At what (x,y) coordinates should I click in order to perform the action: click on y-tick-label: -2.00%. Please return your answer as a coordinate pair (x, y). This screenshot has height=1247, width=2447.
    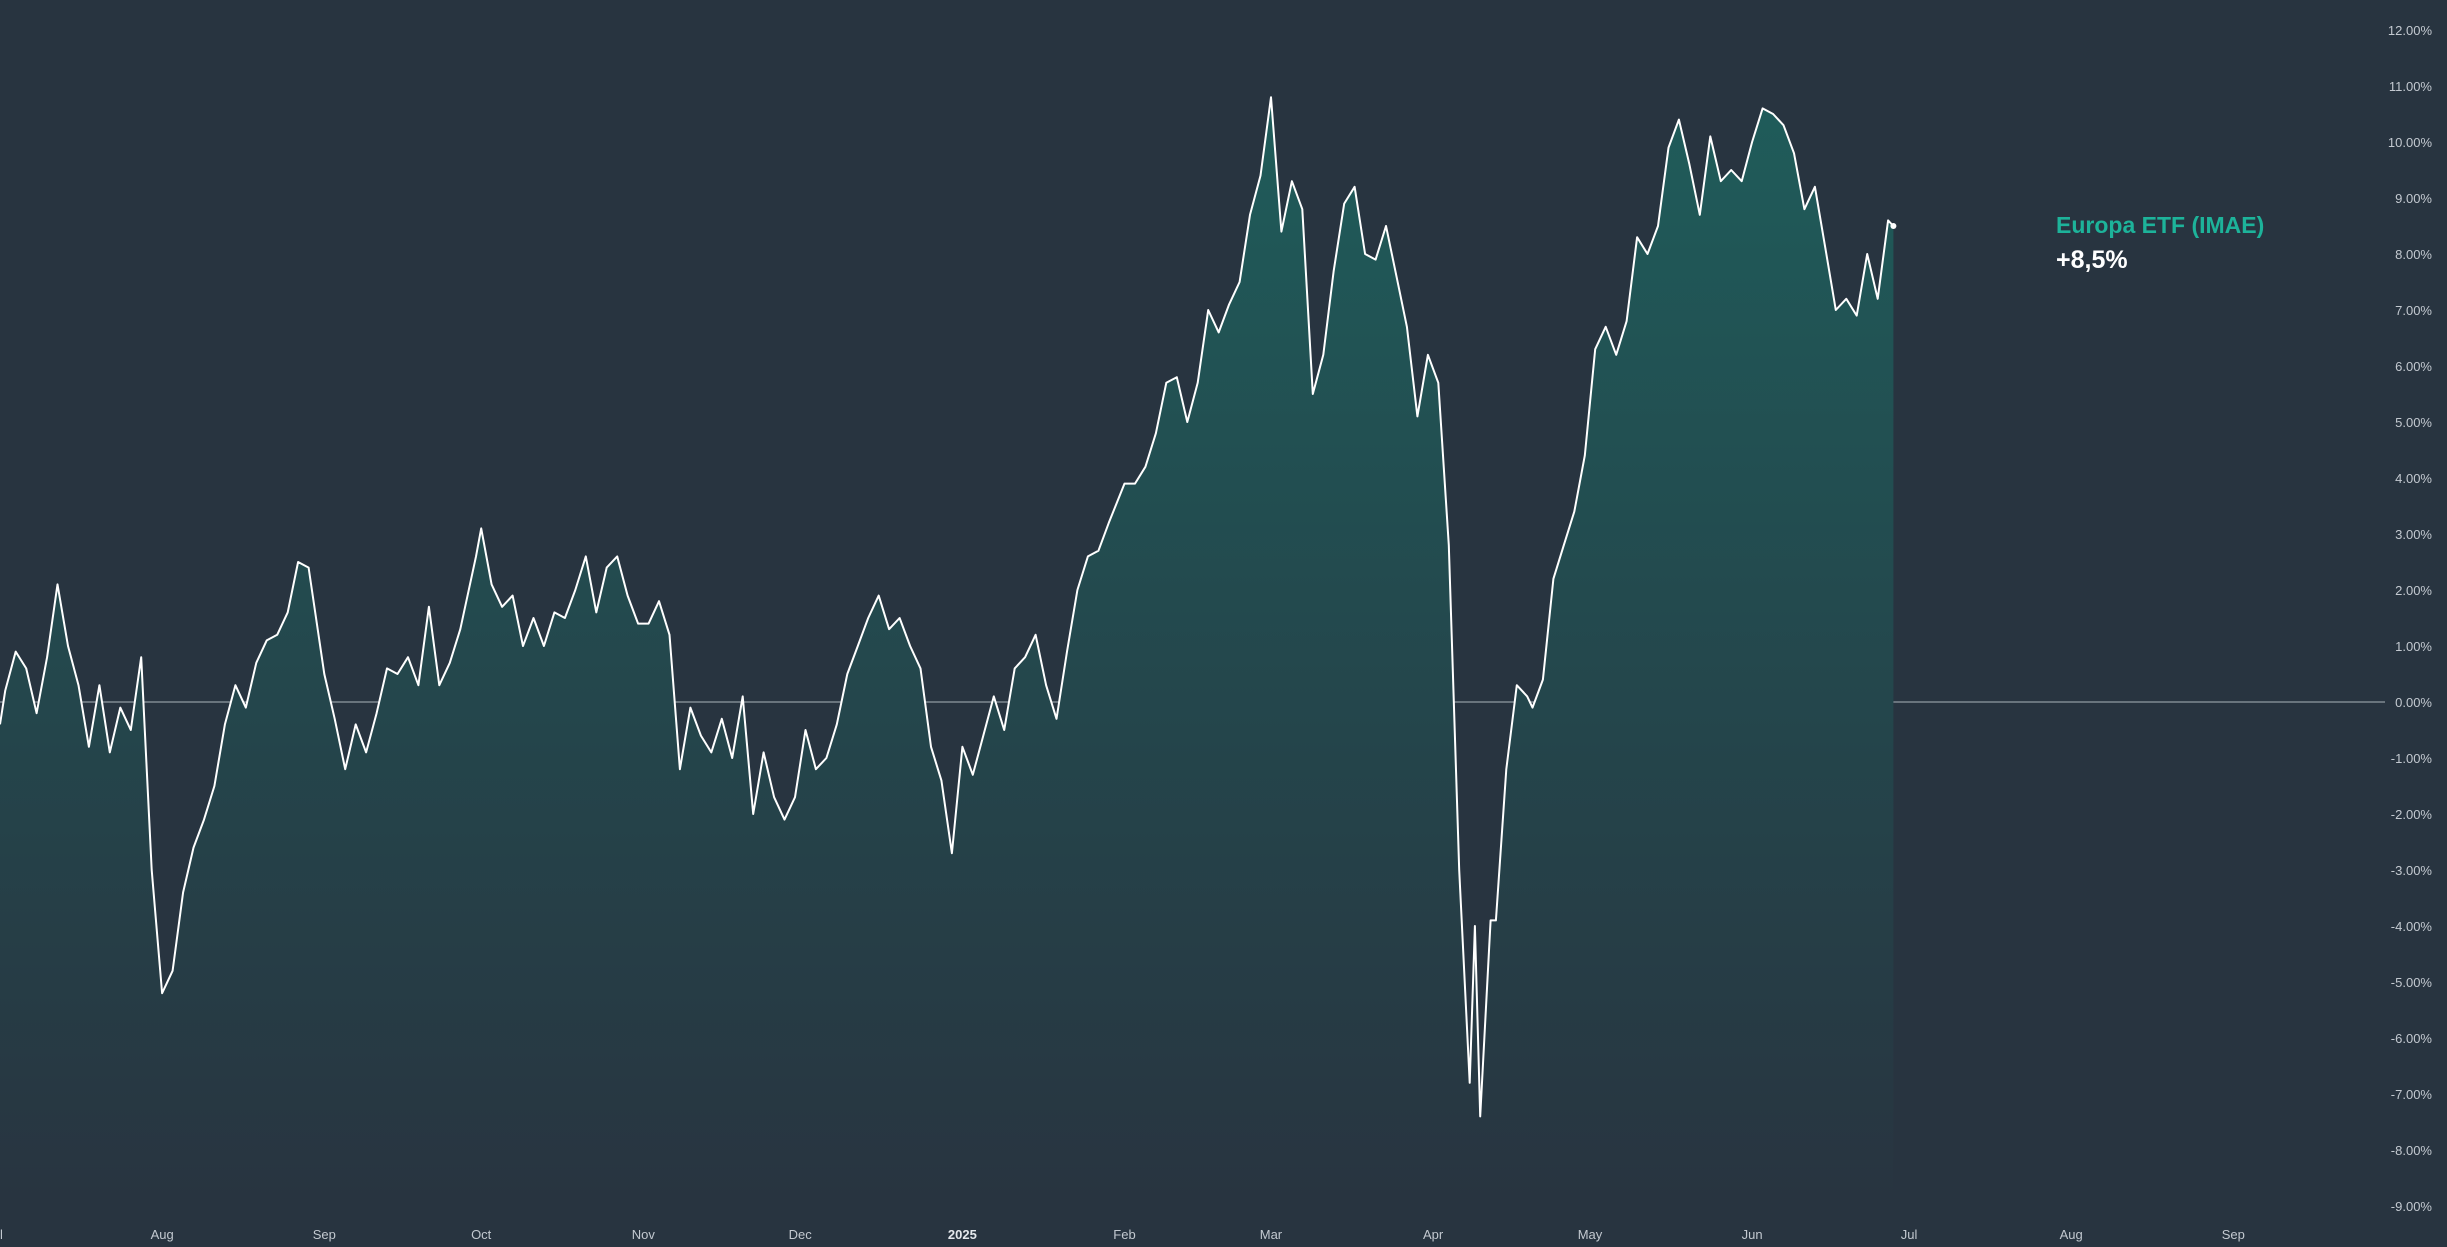
    Looking at the image, I should click on (2412, 814).